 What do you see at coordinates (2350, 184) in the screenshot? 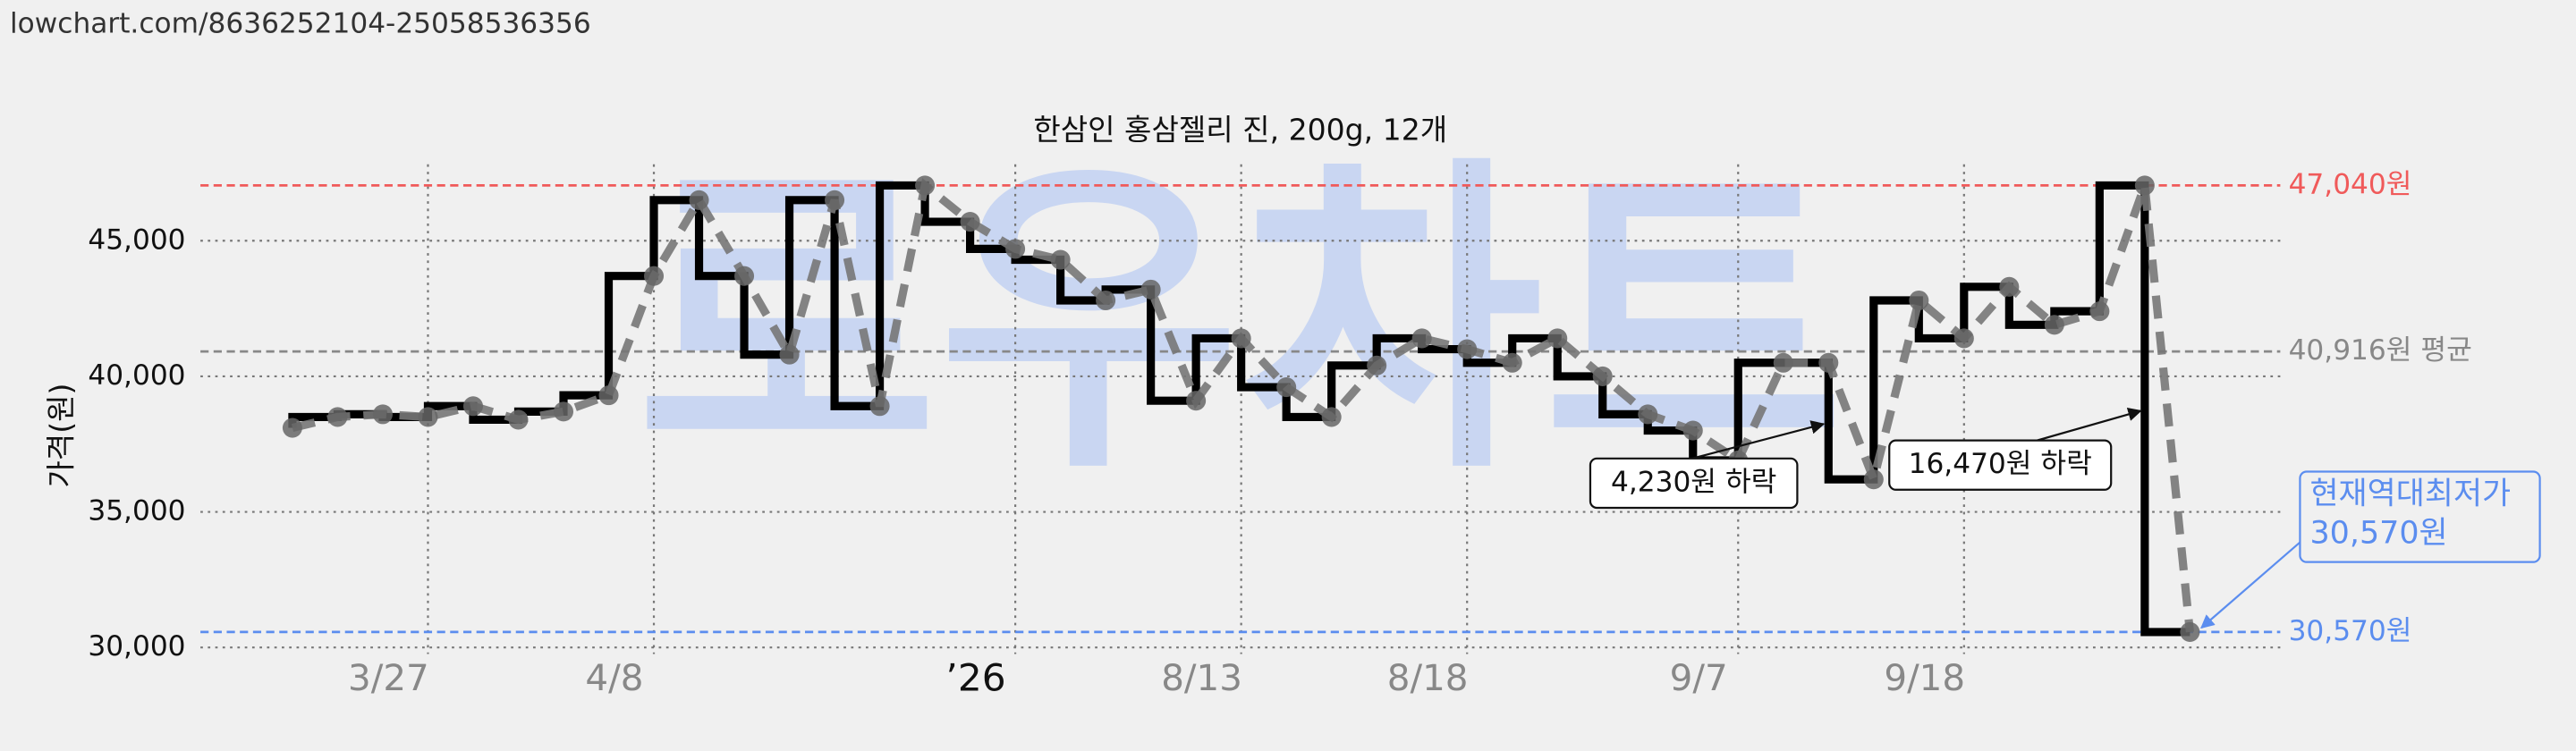
I see `reference-label: 47,040원` at bounding box center [2350, 184].